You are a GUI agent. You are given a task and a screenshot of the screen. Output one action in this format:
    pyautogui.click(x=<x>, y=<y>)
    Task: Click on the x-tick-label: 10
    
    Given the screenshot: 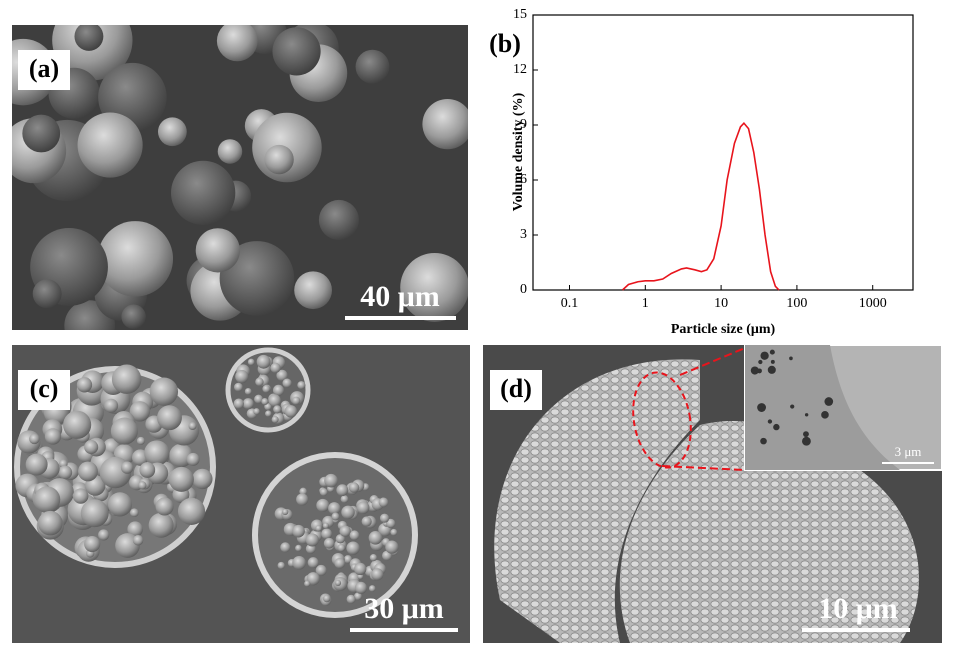 What is the action you would take?
    pyautogui.click(x=721, y=303)
    